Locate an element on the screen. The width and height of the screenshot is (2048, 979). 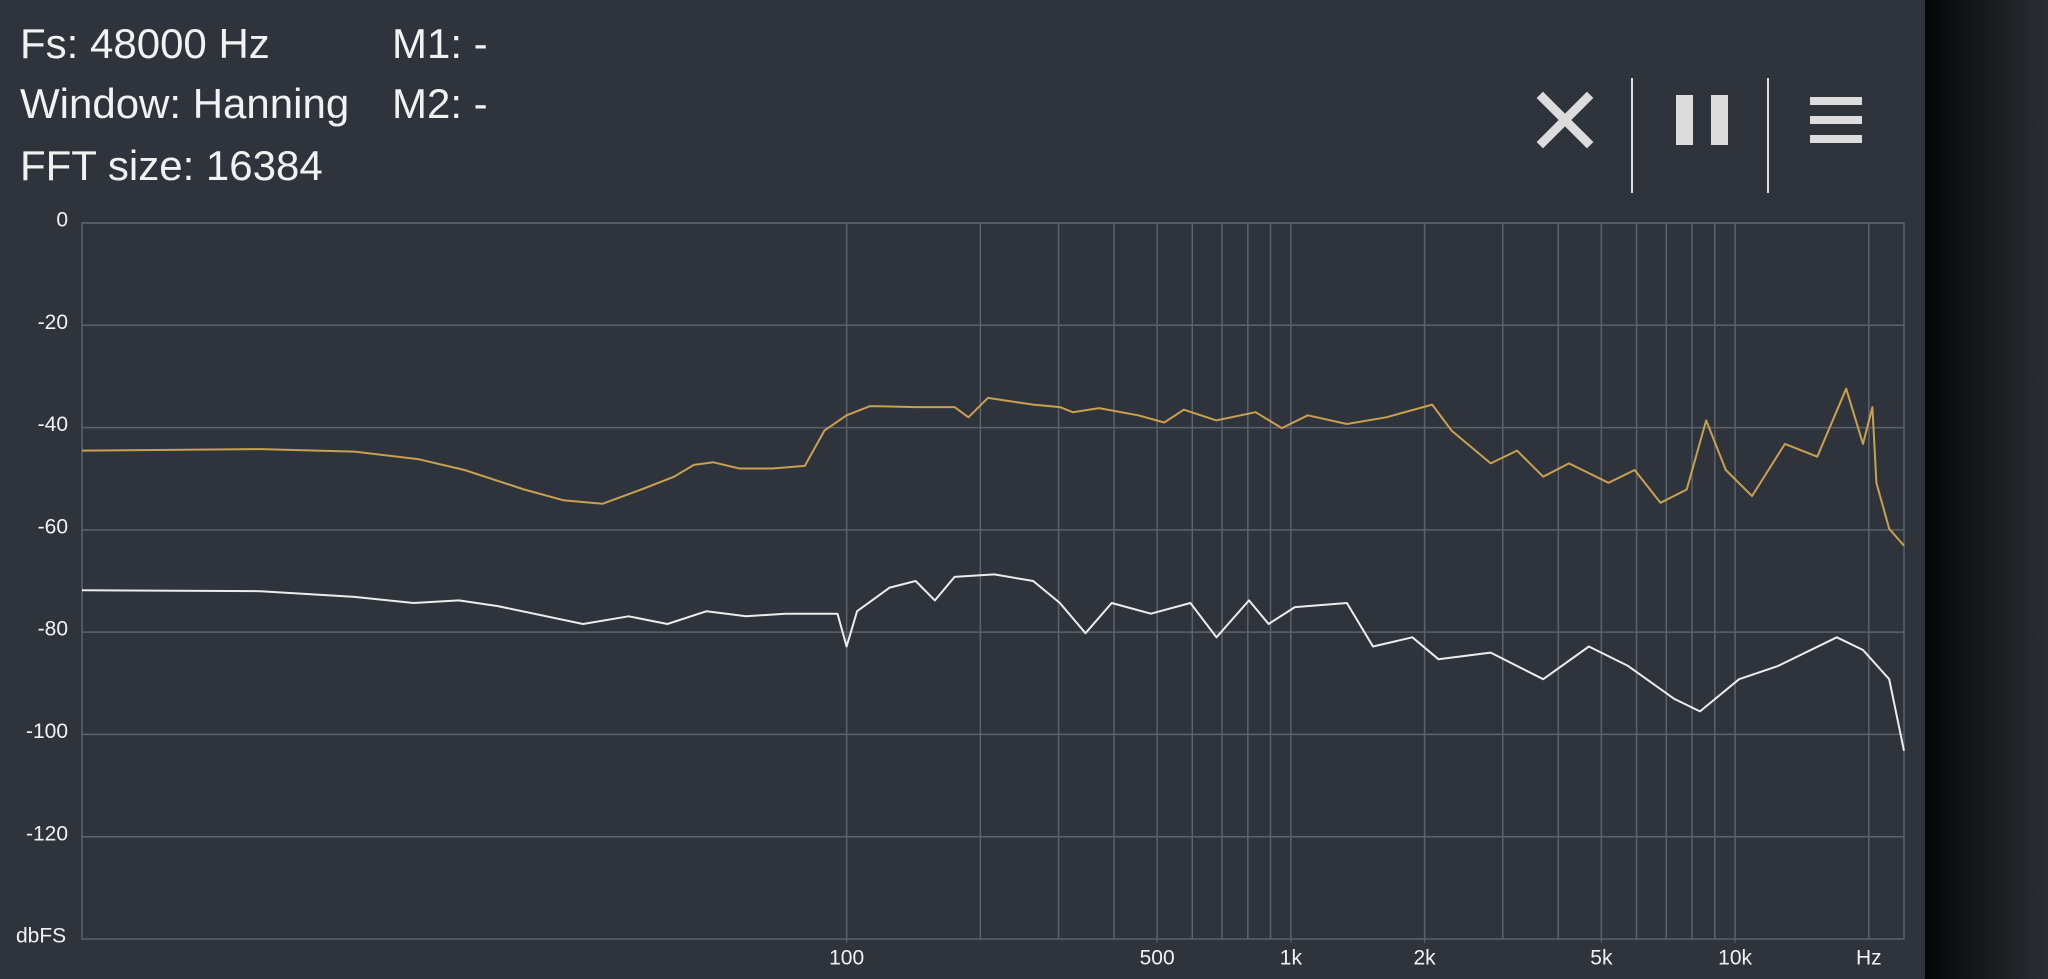
y-tick-label: -80 is located at coordinates (53, 629).